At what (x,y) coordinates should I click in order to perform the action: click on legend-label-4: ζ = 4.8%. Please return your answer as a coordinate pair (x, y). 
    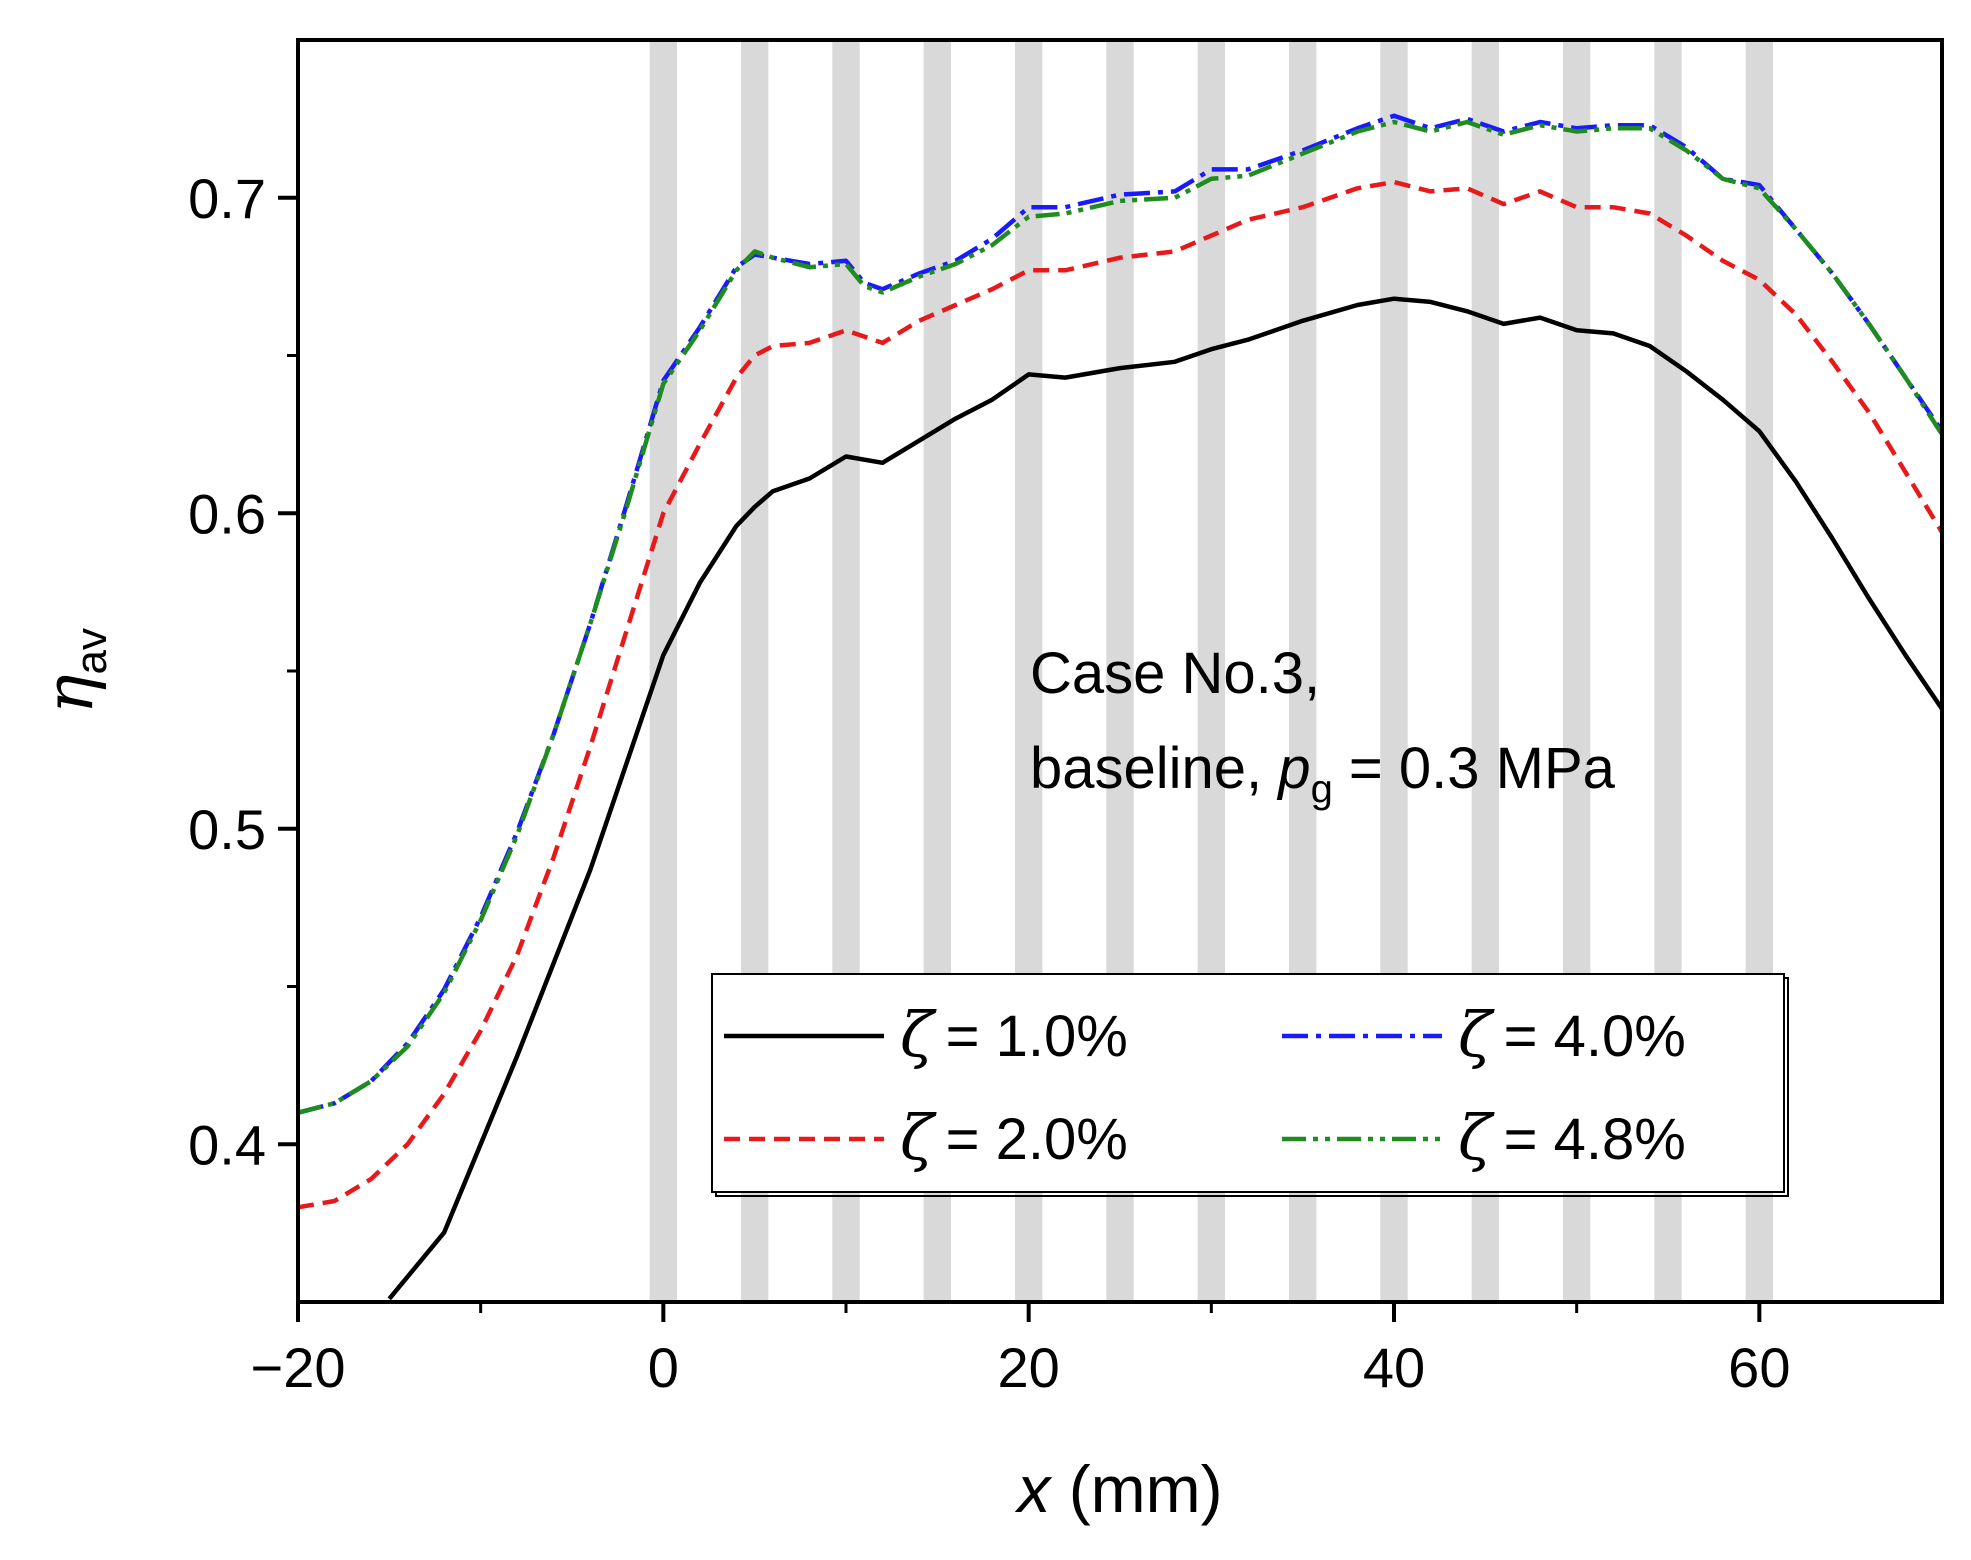
    Looking at the image, I should click on (1572, 1137).